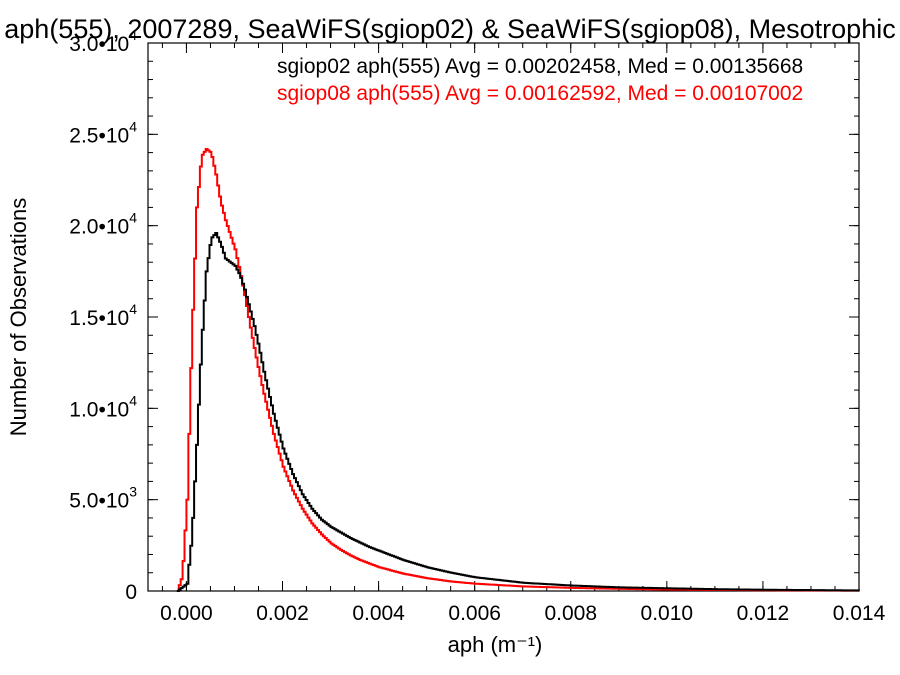 Image resolution: width=900 pixels, height=675 pixels. What do you see at coordinates (103, 41) in the screenshot?
I see `y-tick-label: 3.0•104` at bounding box center [103, 41].